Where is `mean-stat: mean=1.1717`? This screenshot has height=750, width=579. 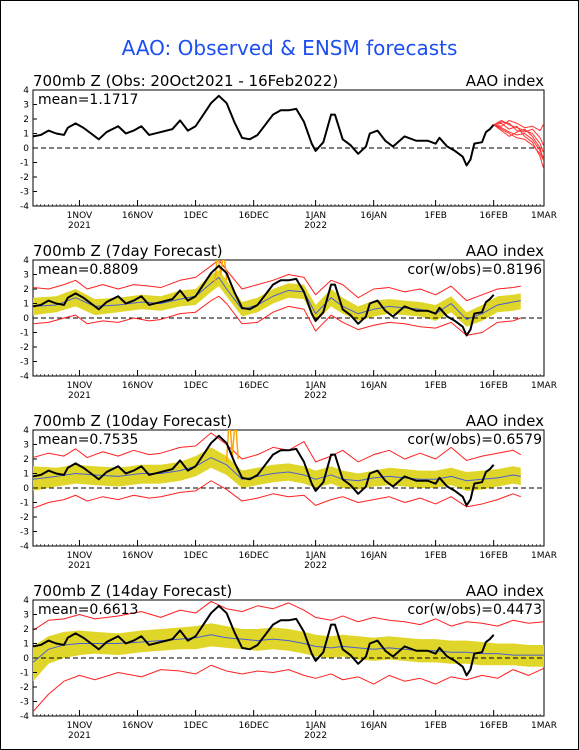
mean-stat: mean=1.1717 is located at coordinates (88, 100).